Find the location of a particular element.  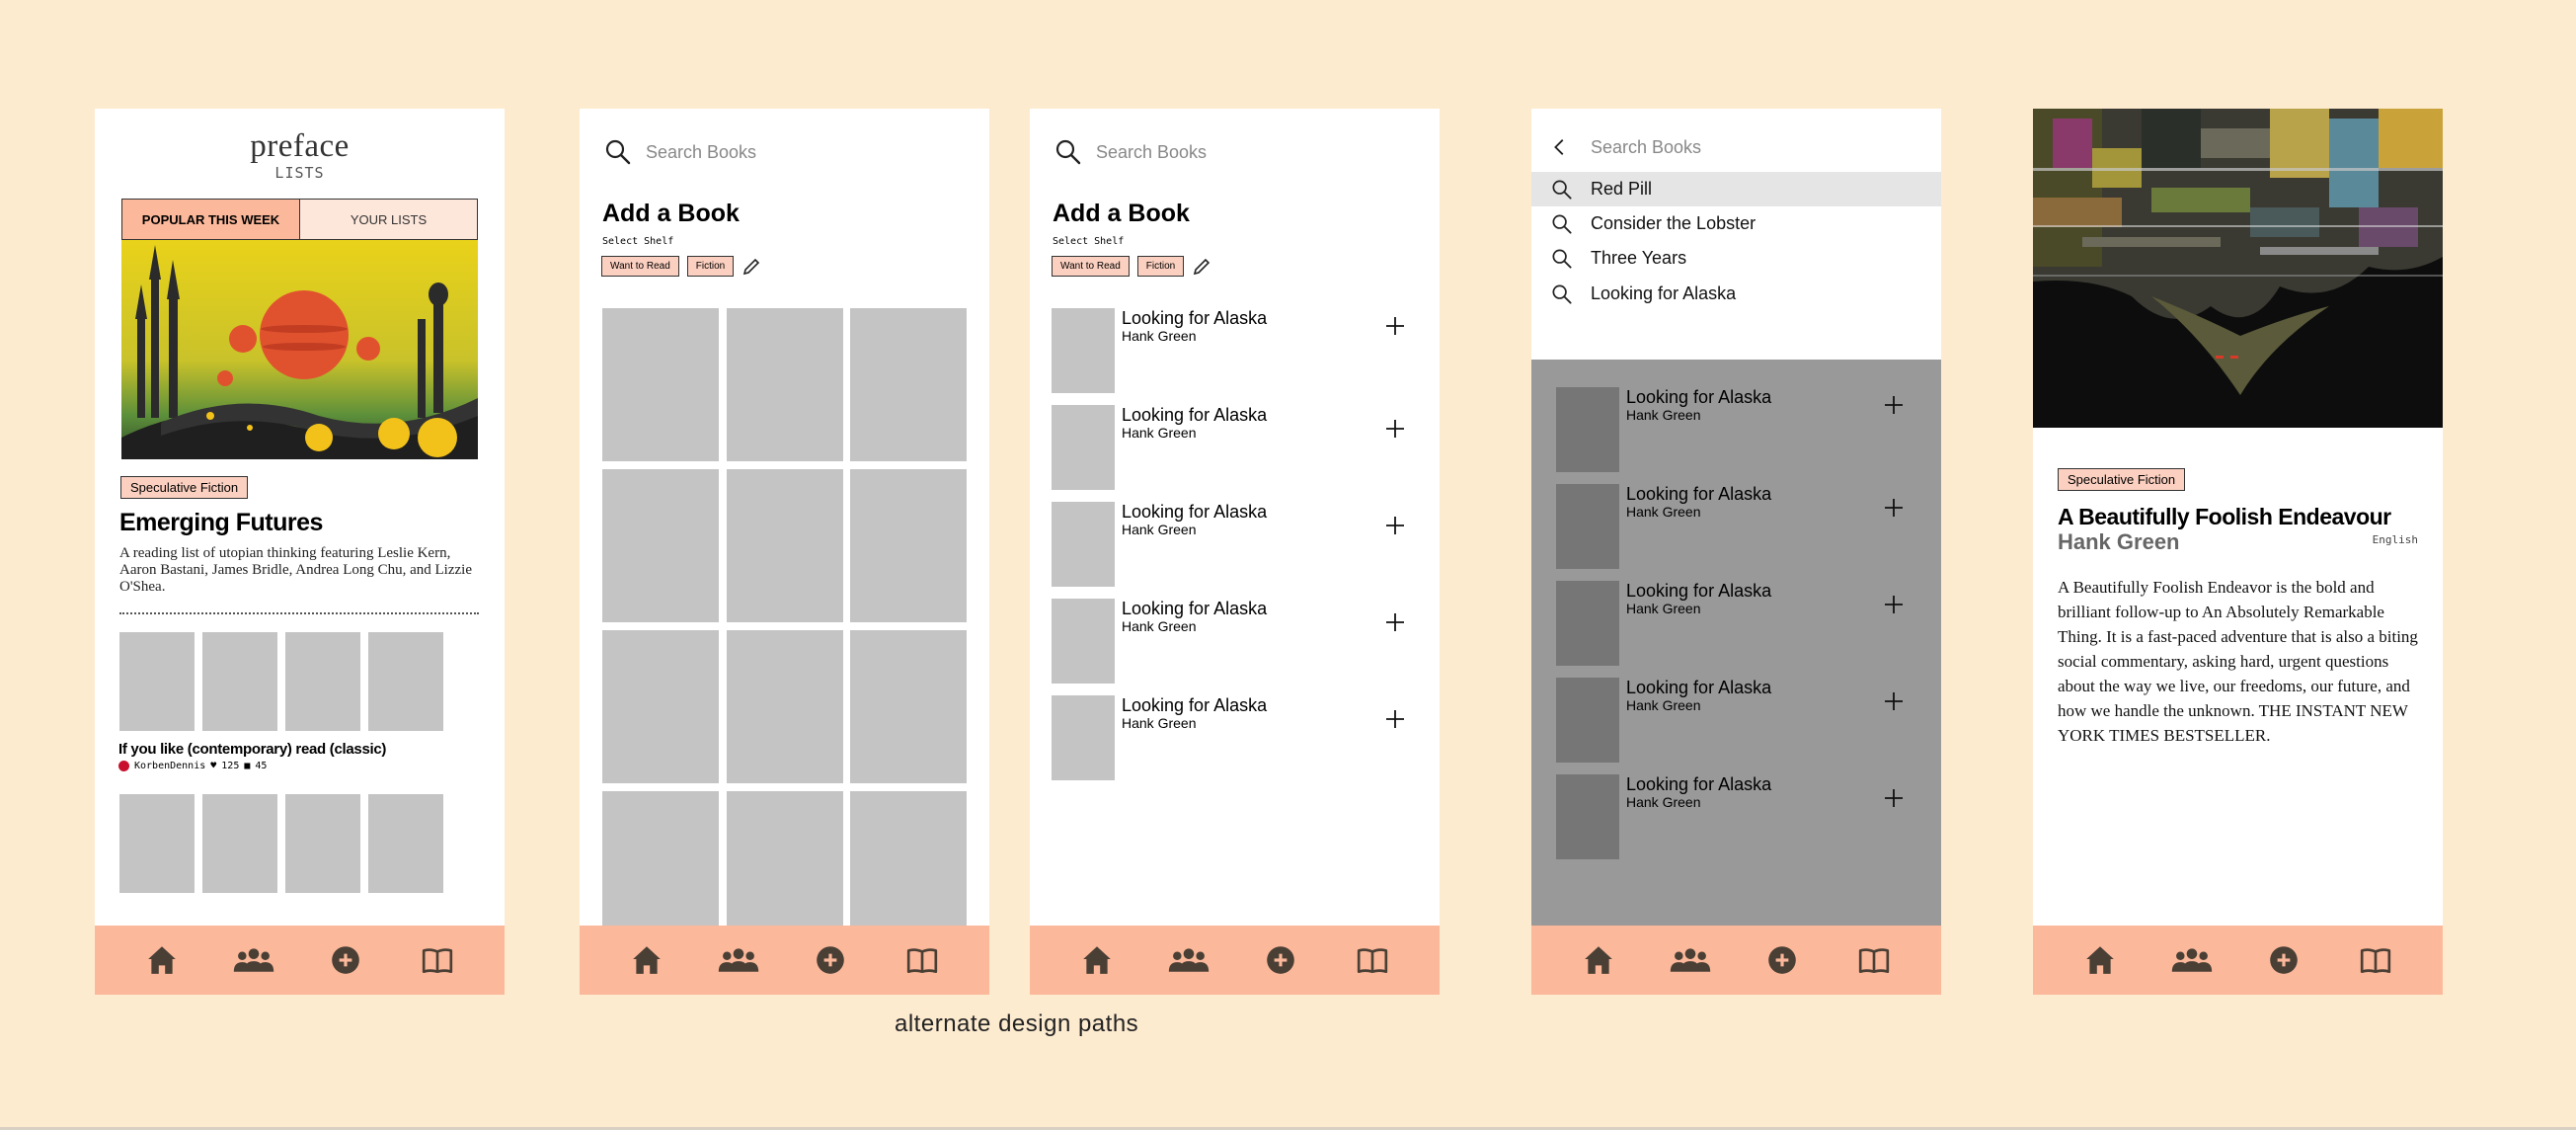

search-suggestion: Looking for Alaska is located at coordinates (1736, 294).